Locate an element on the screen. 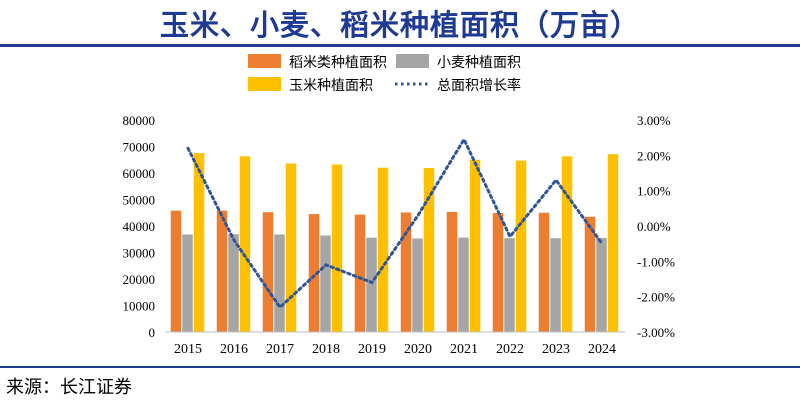 The width and height of the screenshot is (800, 400). title-divider is located at coordinates (400, 45).